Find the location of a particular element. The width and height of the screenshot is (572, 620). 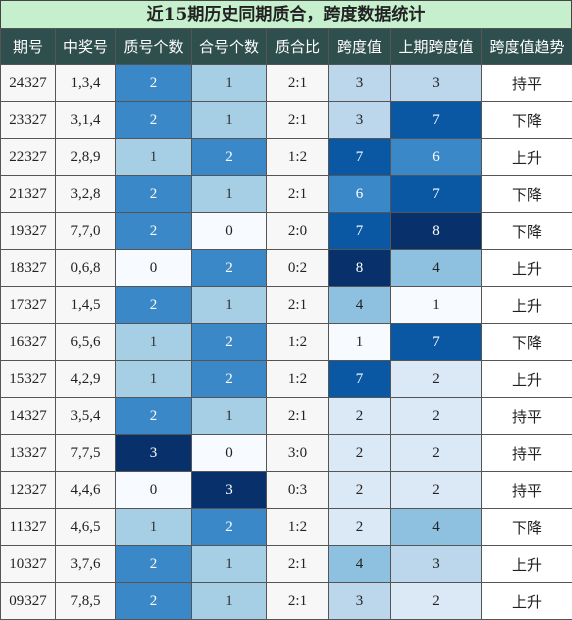

winning-numbers-cell: 4,6,5 is located at coordinates (86, 527).